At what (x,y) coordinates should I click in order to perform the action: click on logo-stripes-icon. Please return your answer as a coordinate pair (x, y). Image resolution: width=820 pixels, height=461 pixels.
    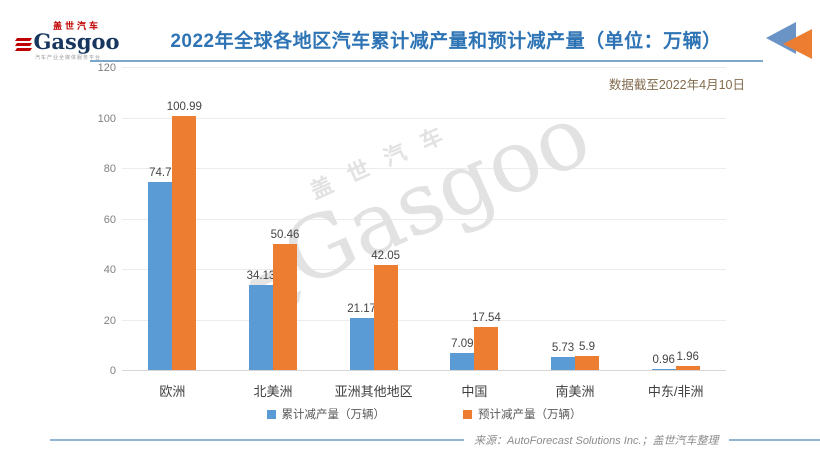
    Looking at the image, I should click on (24, 44).